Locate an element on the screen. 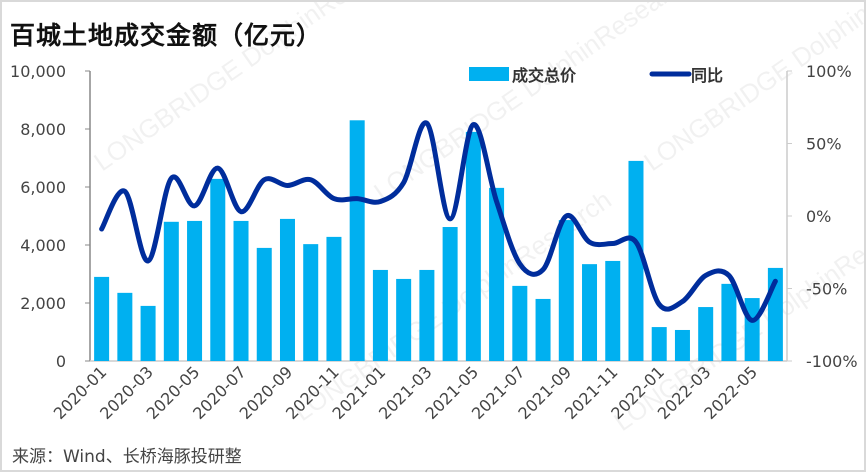 Image resolution: width=866 pixels, height=472 pixels. chart-title: 百城土地成交金额（亿元） is located at coordinates (166, 35).